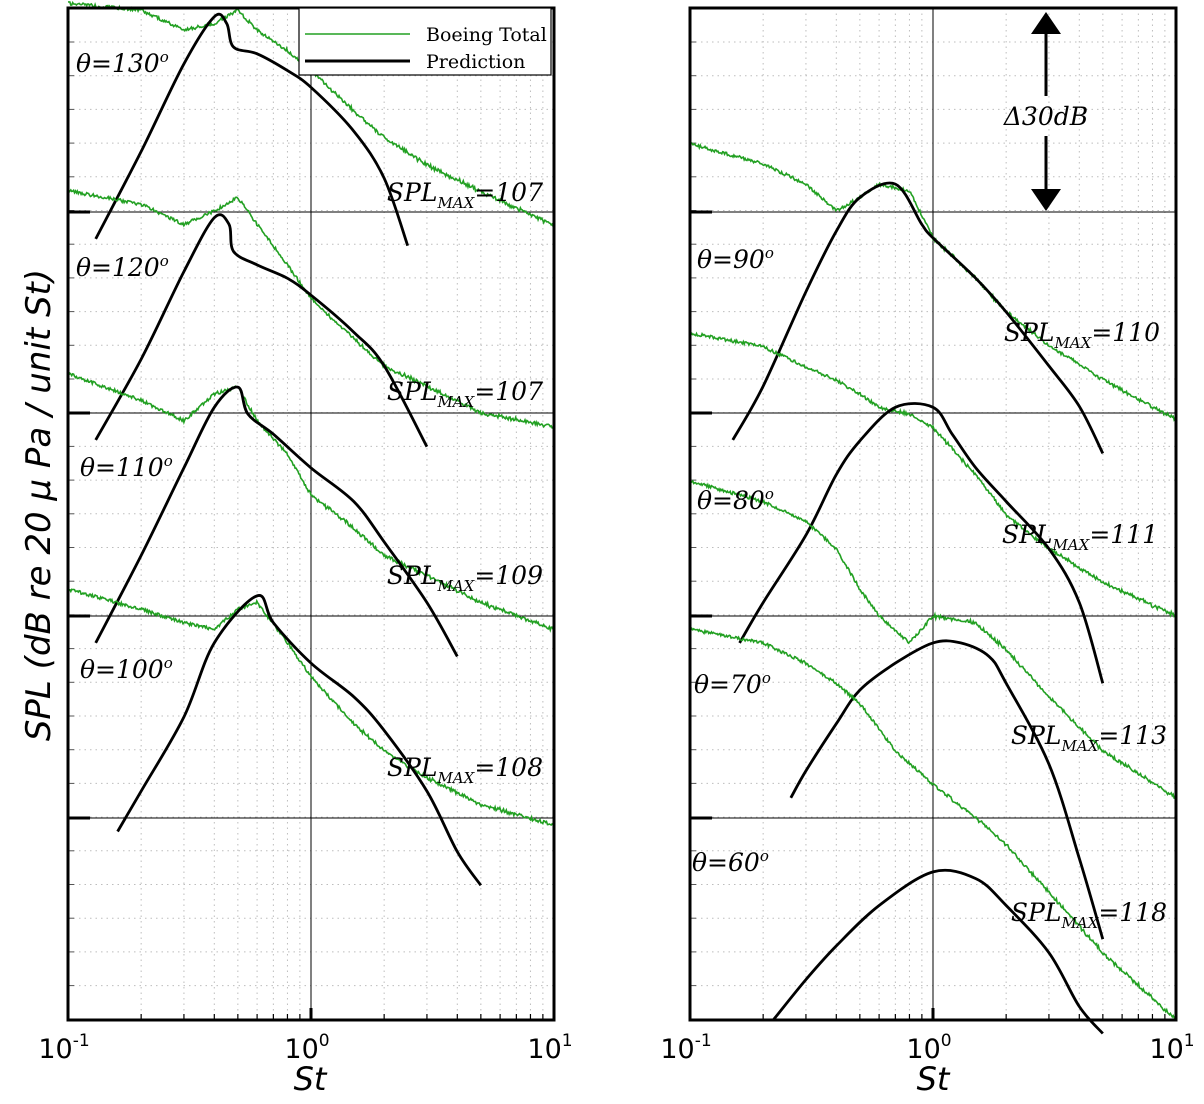  What do you see at coordinates (311, 1079) in the screenshot?
I see `x-axis-label-left: St` at bounding box center [311, 1079].